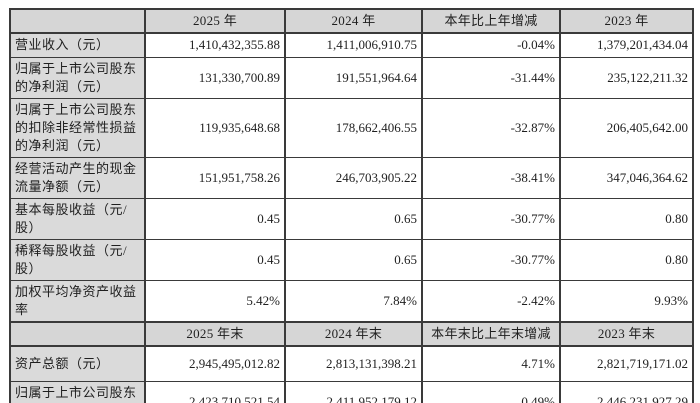  I want to click on col-header-yoy-end-change: 本年末比上年末增减, so click(491, 333).